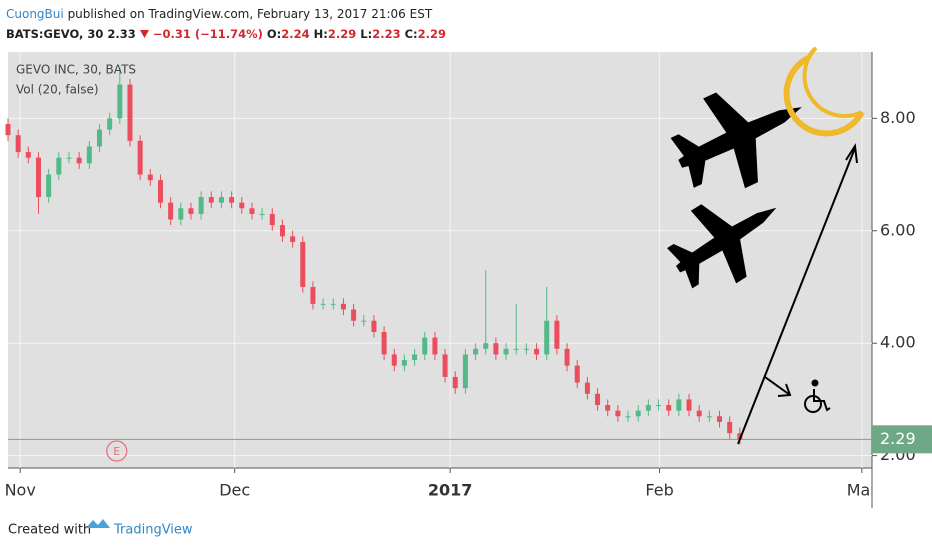 This screenshot has width=932, height=550. Describe the element at coordinates (432, 34) in the screenshot. I see `close: 2.29` at that location.